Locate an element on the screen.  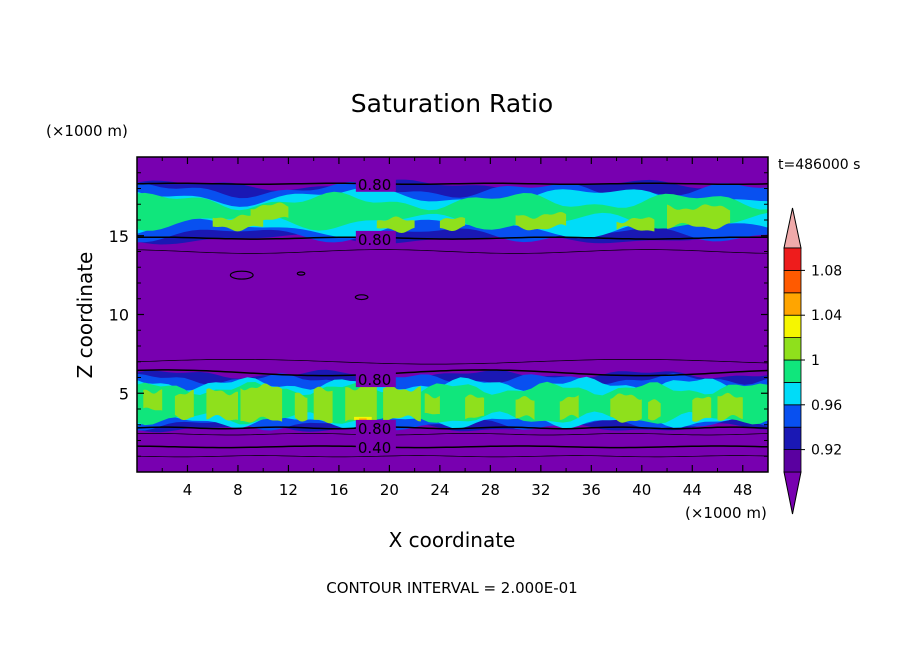
x-tick-label: 16 is located at coordinates (338, 490).